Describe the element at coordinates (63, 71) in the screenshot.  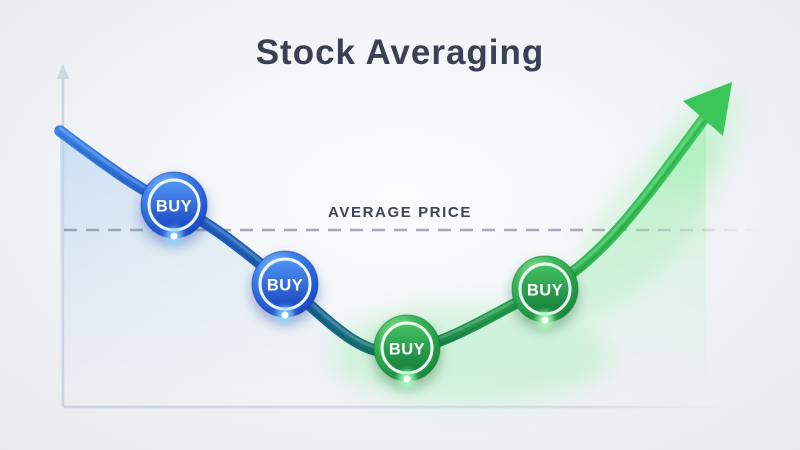
I see `y-axis-arrow-icon` at that location.